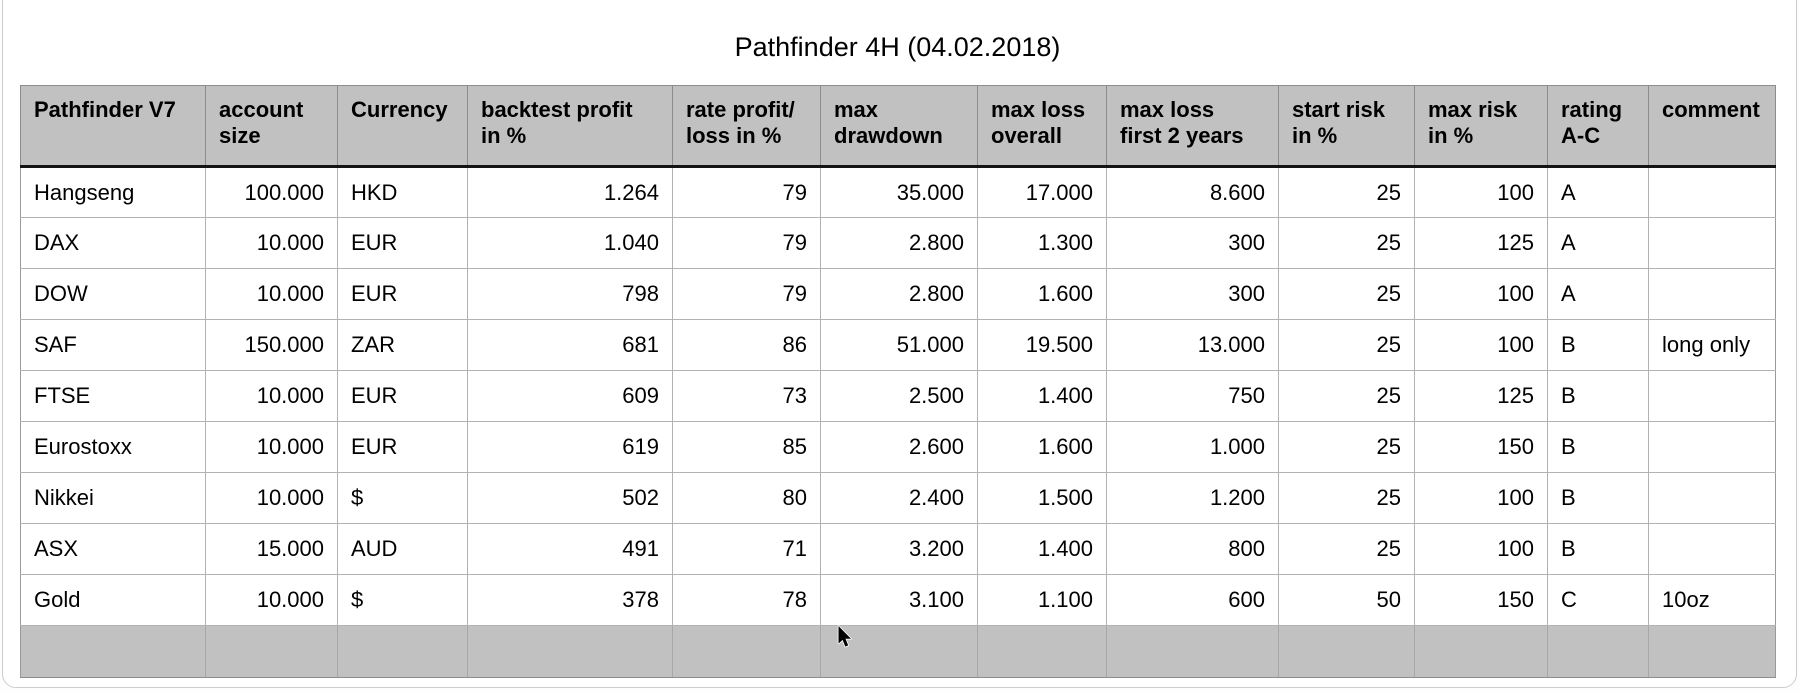  I want to click on table-cell: 150.000, so click(271, 345).